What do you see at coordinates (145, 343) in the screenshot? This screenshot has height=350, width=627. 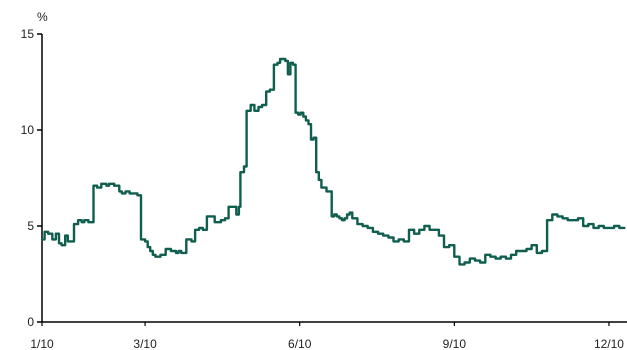 I see `x-tick-label: 3/10` at bounding box center [145, 343].